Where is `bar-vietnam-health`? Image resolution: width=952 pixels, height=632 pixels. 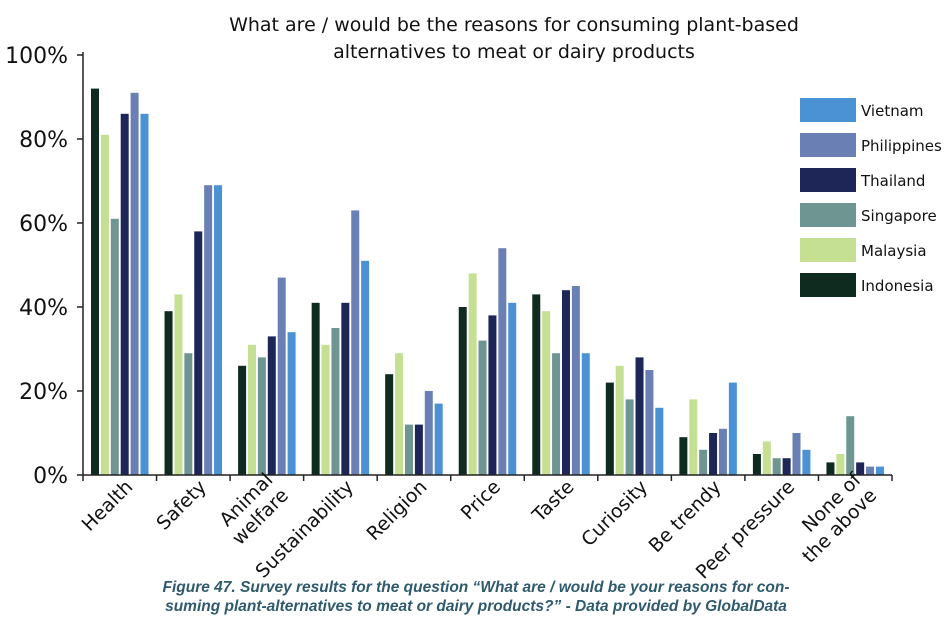
bar-vietnam-health is located at coordinates (144, 294).